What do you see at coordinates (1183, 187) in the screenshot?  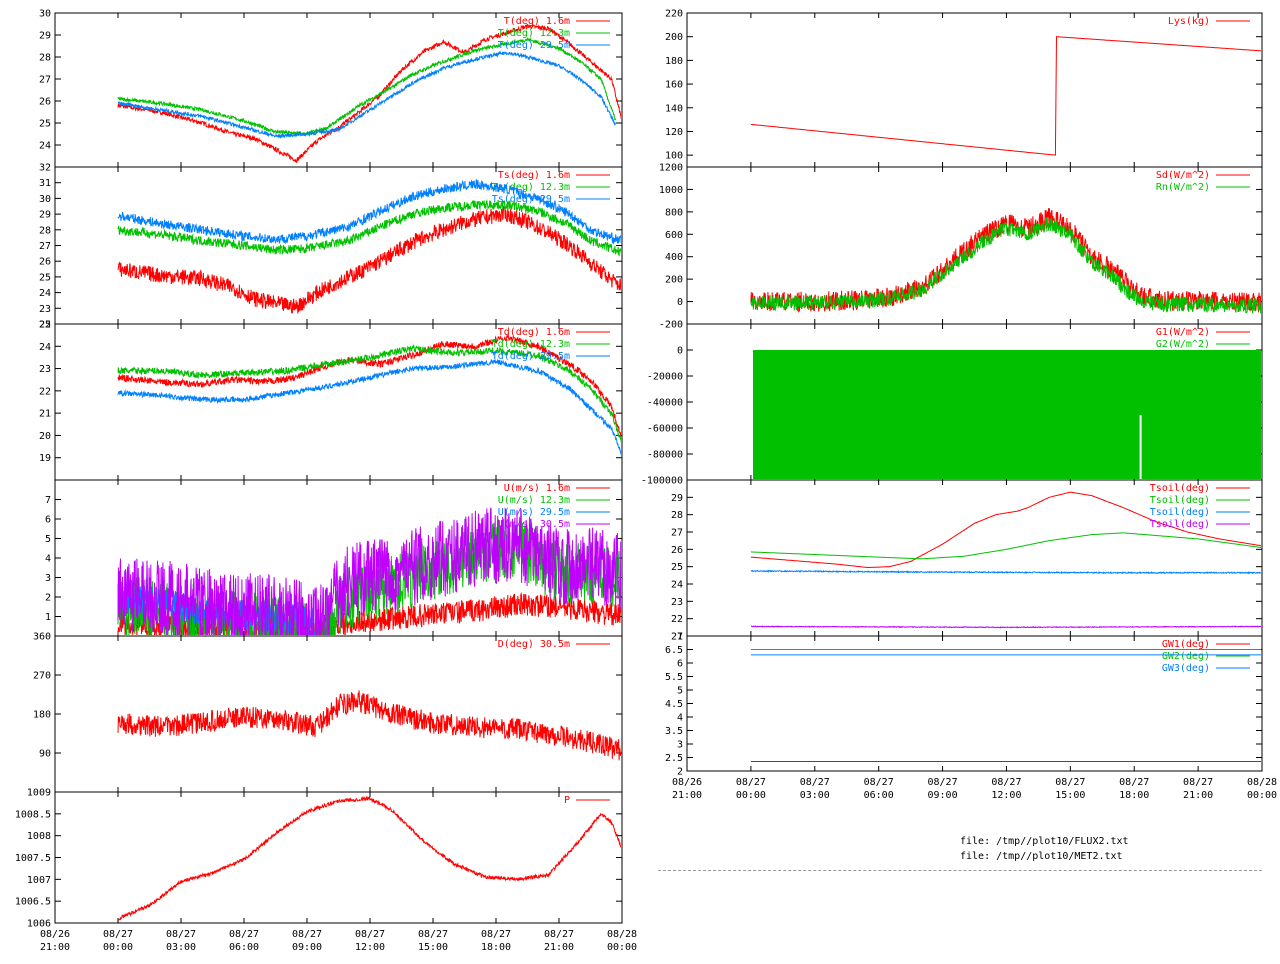 I see `legend-label: Rn(W/m^2)` at bounding box center [1183, 187].